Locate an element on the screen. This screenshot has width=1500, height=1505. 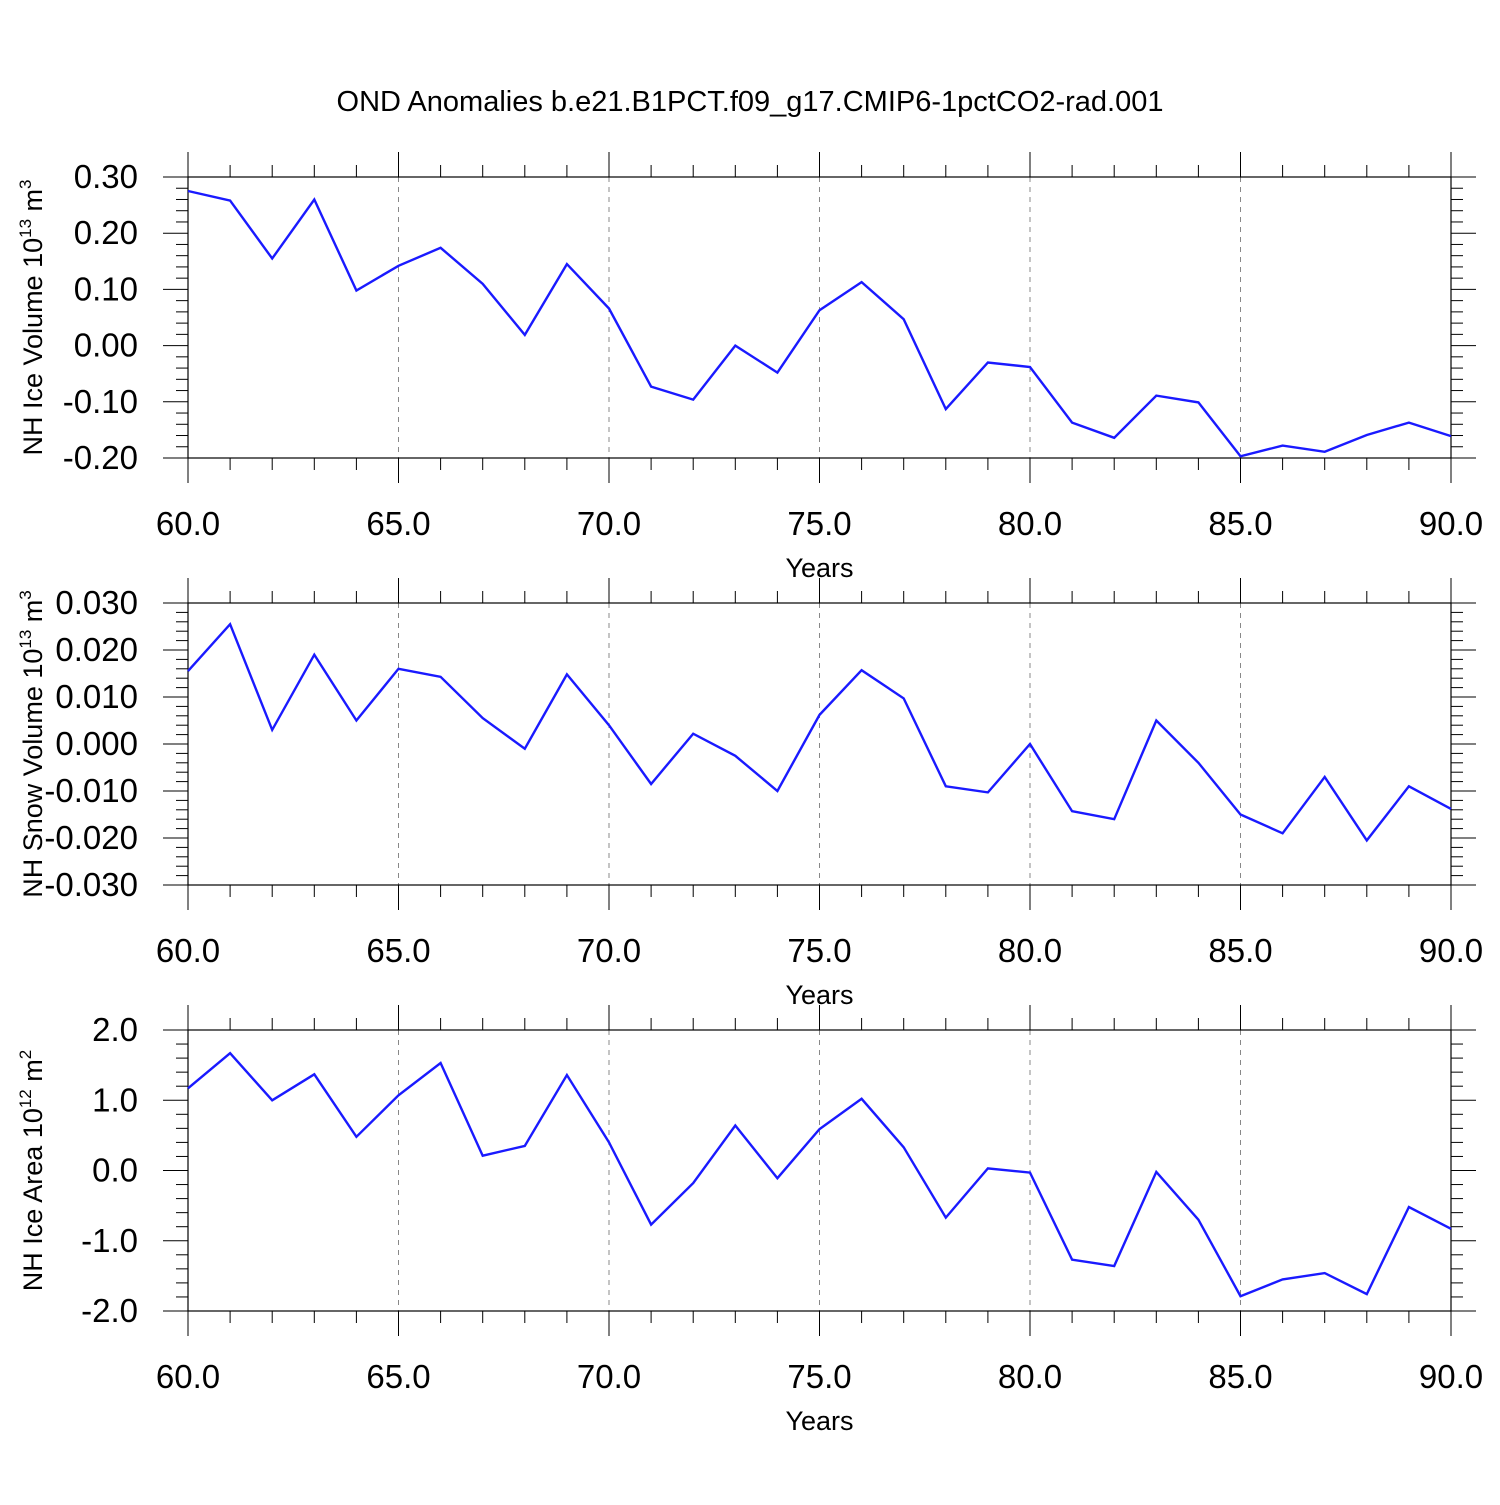
y-tick-label: 0.30 is located at coordinates (106, 176).